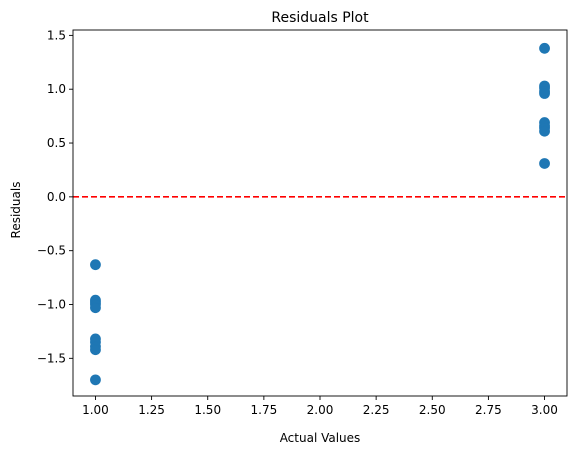  Describe the element at coordinates (207, 410) in the screenshot. I see `x-tick-label: 1.50` at that location.